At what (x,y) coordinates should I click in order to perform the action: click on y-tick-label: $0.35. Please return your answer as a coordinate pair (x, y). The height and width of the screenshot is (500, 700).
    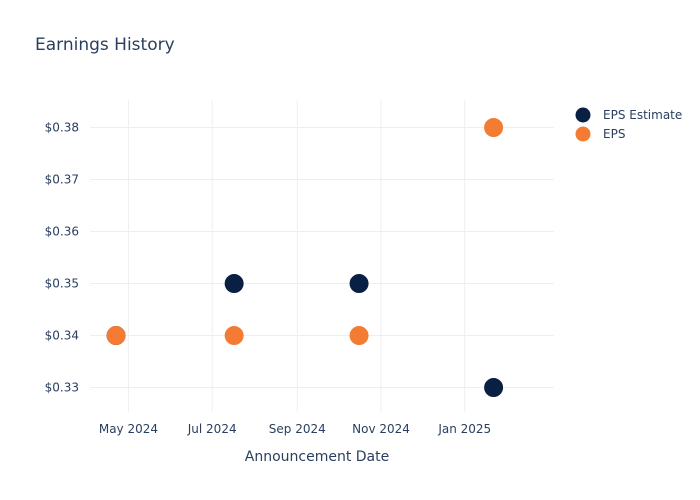
    Looking at the image, I should click on (62, 284).